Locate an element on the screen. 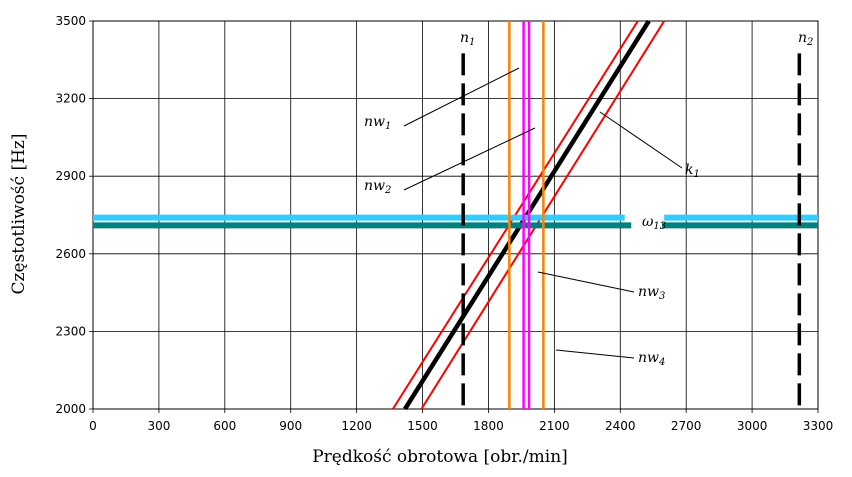 The height and width of the screenshot is (477, 852). annotation-label: k1 is located at coordinates (692, 171).